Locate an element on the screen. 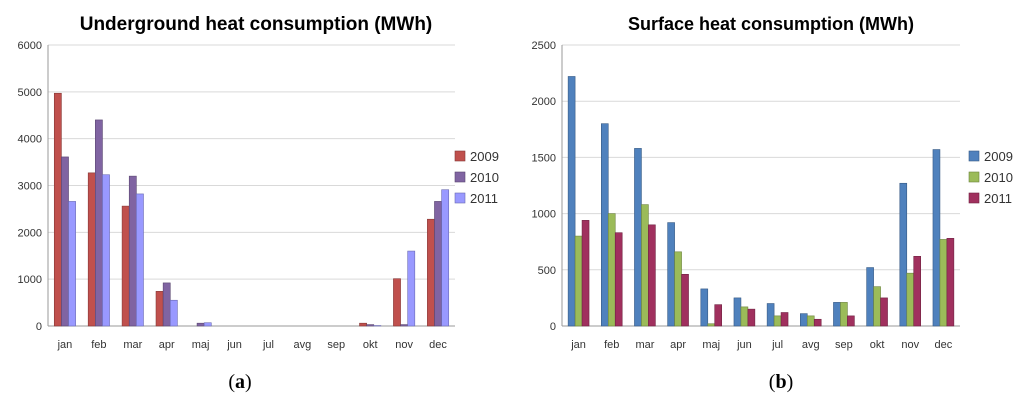 Image resolution: width=1024 pixels, height=400 pixels. legend-label-2011: 2011 is located at coordinates (484, 198).